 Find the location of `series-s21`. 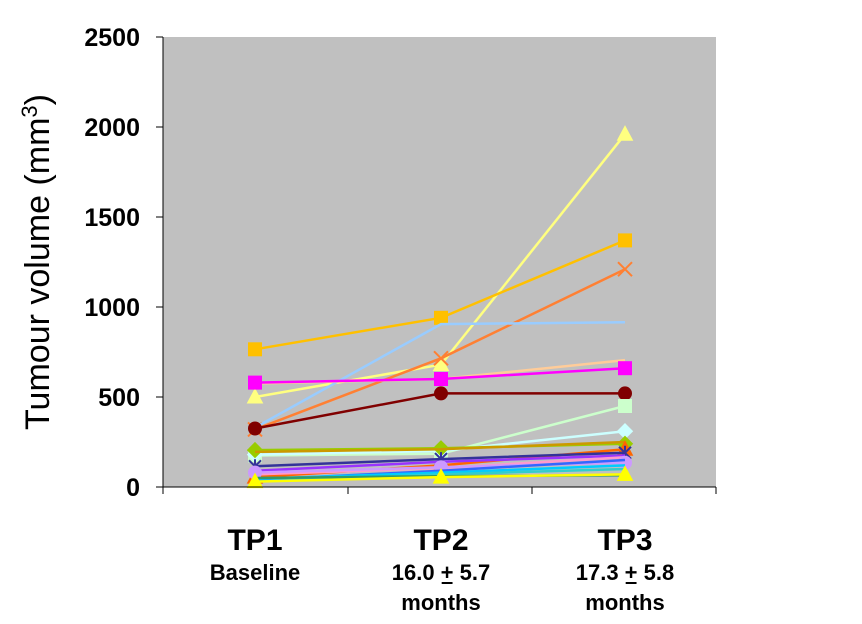

series-s21 is located at coordinates (440, 477).